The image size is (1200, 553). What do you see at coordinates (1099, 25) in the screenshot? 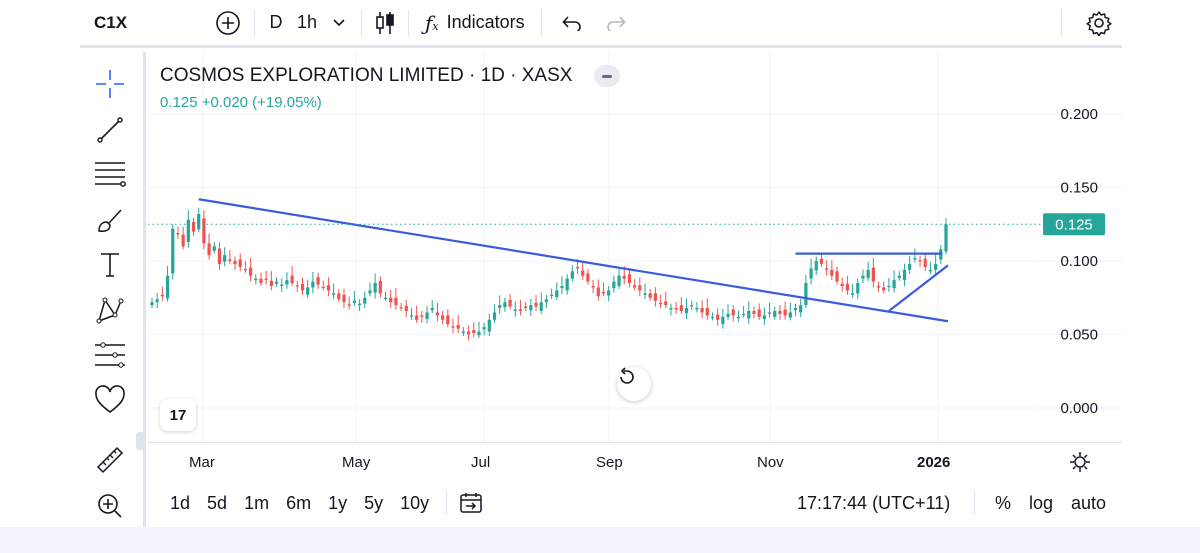
I see `settings-button` at bounding box center [1099, 25].